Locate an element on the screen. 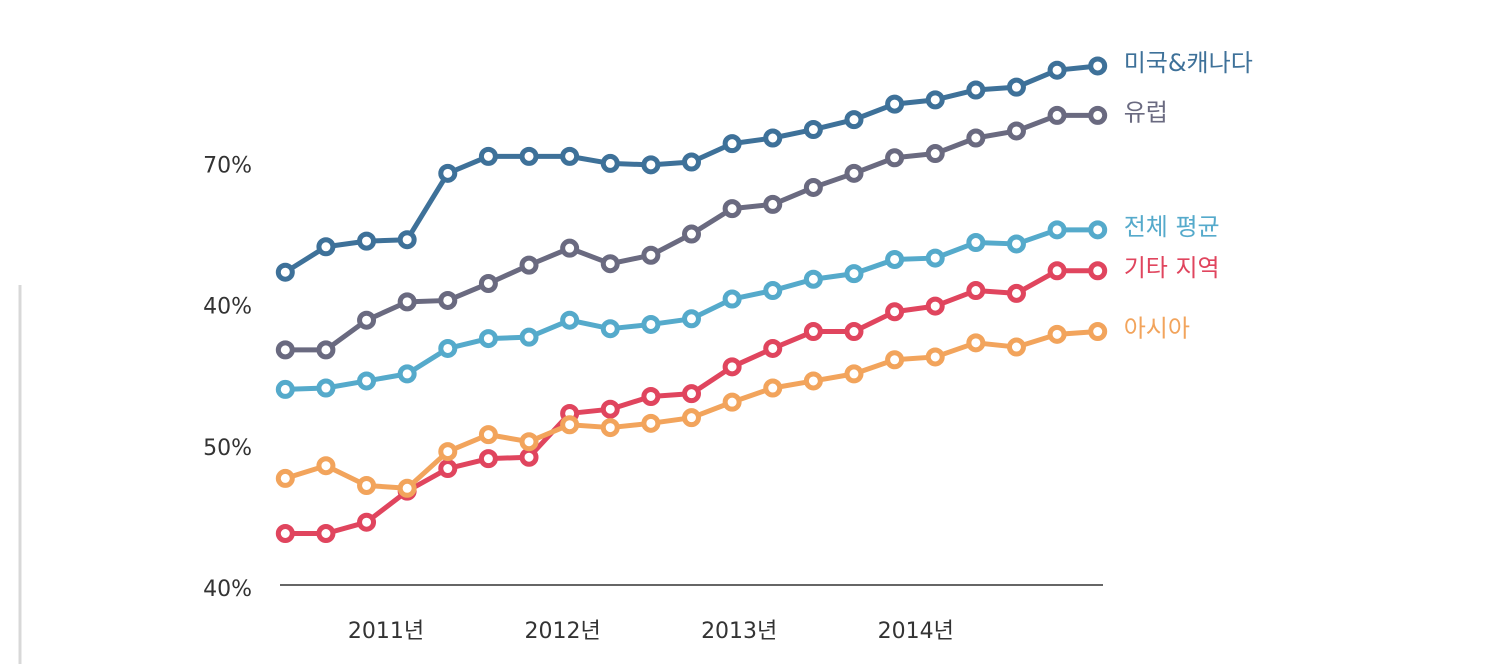 Image resolution: width=1508 pixels, height=668 pixels. series-label: 미국&캐나다 is located at coordinates (1188, 63).